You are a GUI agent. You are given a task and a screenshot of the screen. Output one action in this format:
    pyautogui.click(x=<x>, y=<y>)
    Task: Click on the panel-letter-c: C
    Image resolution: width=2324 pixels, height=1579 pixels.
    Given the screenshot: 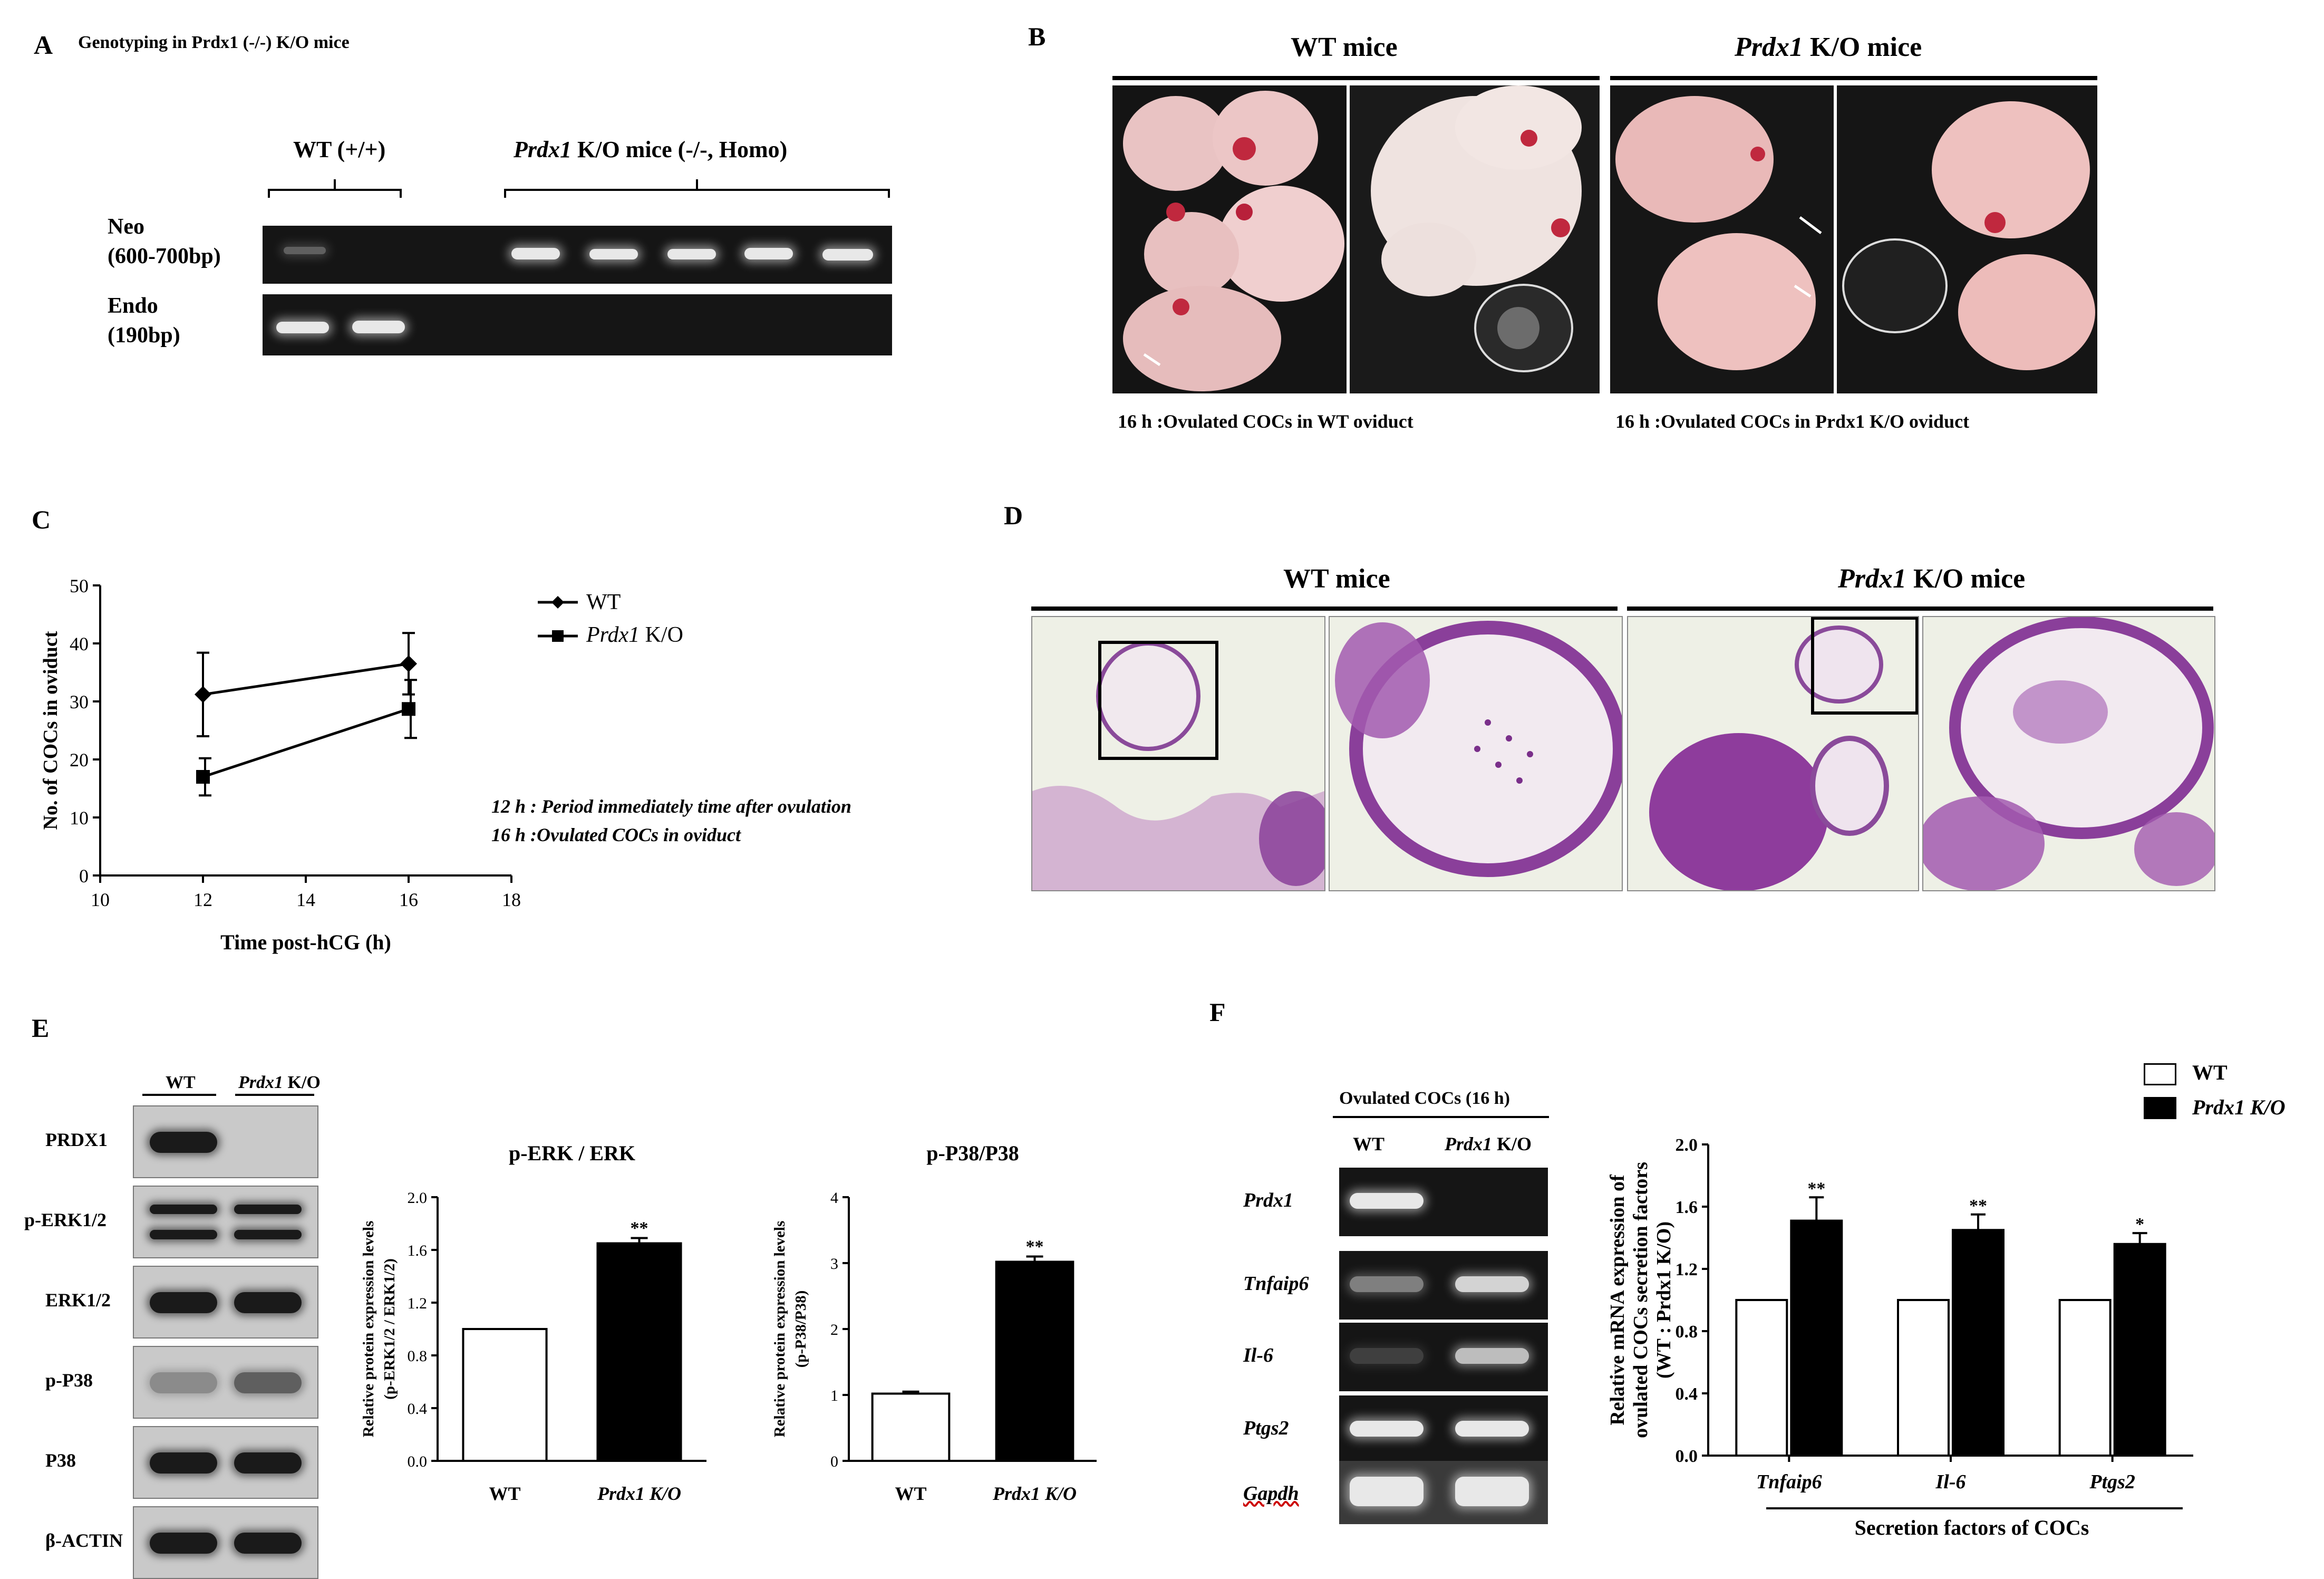 What is the action you would take?
    pyautogui.click(x=41, y=519)
    